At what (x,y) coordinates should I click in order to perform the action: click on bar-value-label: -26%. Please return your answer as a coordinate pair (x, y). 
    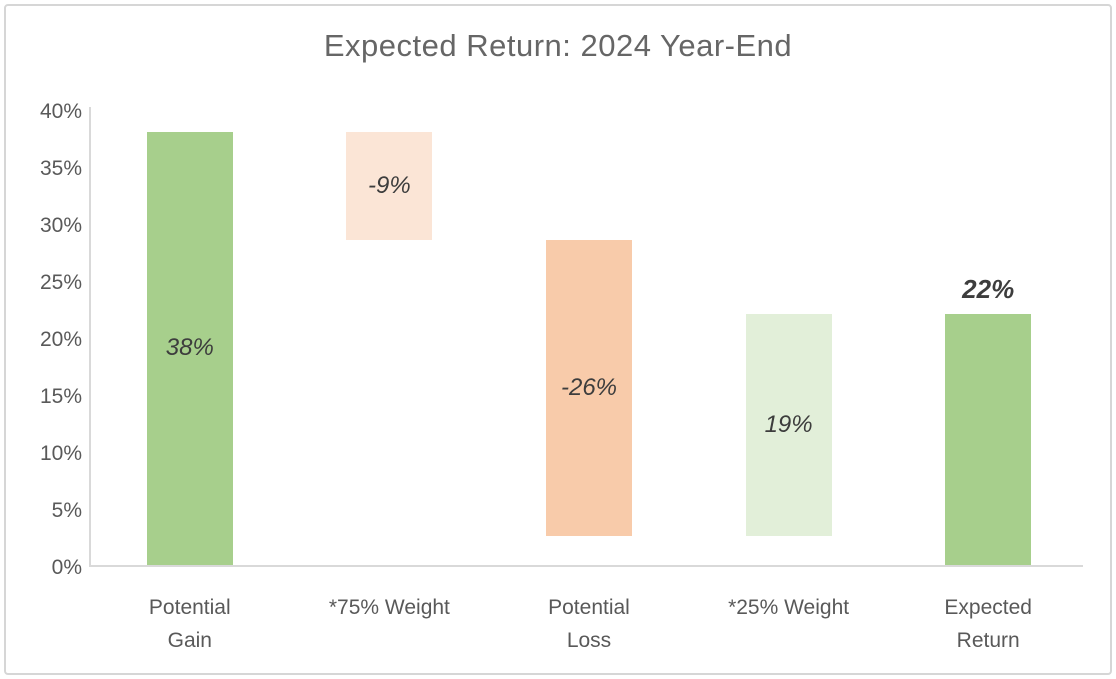
    Looking at the image, I should click on (589, 388).